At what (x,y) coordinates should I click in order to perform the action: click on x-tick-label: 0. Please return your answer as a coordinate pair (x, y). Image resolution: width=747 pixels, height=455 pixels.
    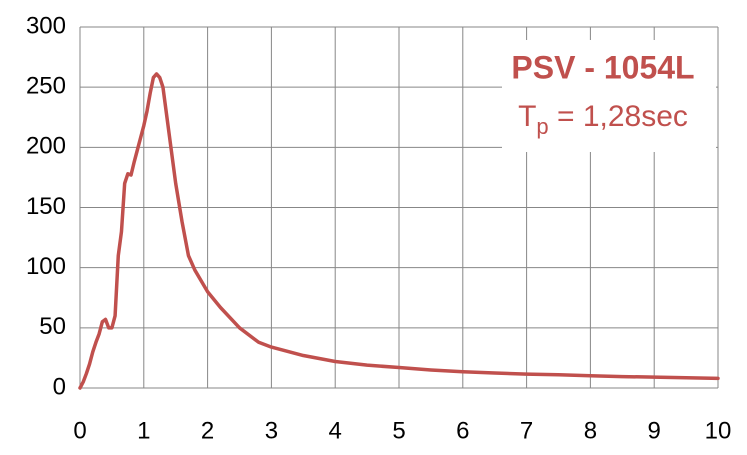
    Looking at the image, I should click on (79, 430).